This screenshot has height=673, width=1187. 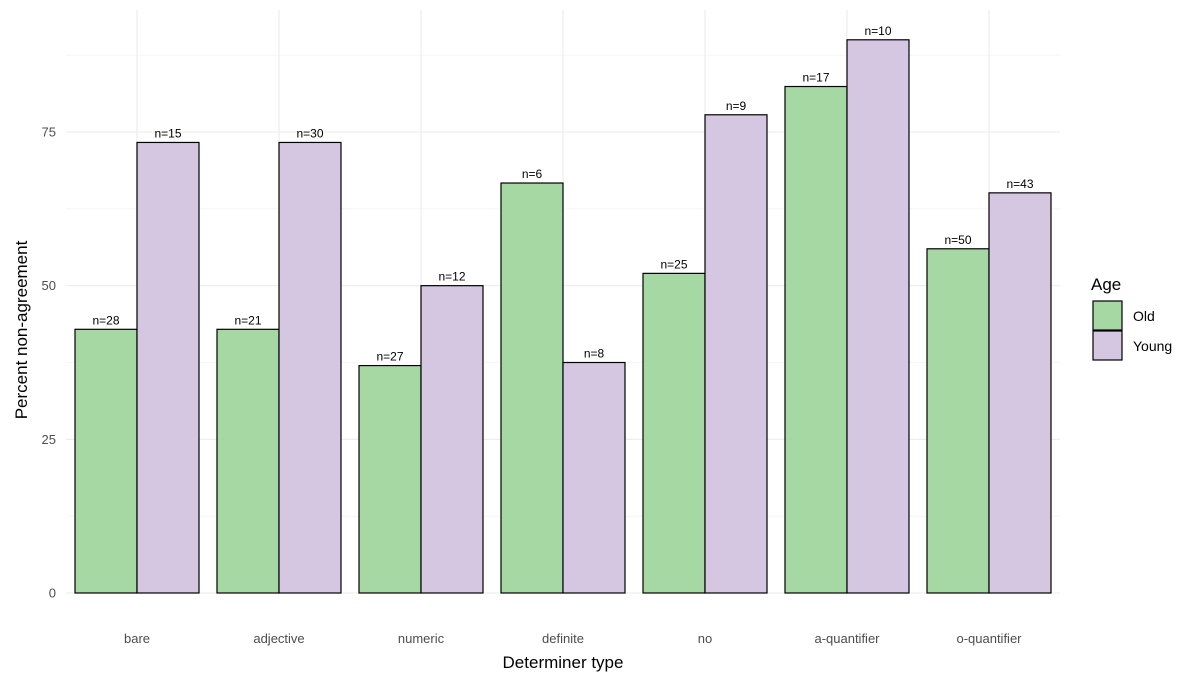 I want to click on legend-swatch-young, so click(x=1107, y=345).